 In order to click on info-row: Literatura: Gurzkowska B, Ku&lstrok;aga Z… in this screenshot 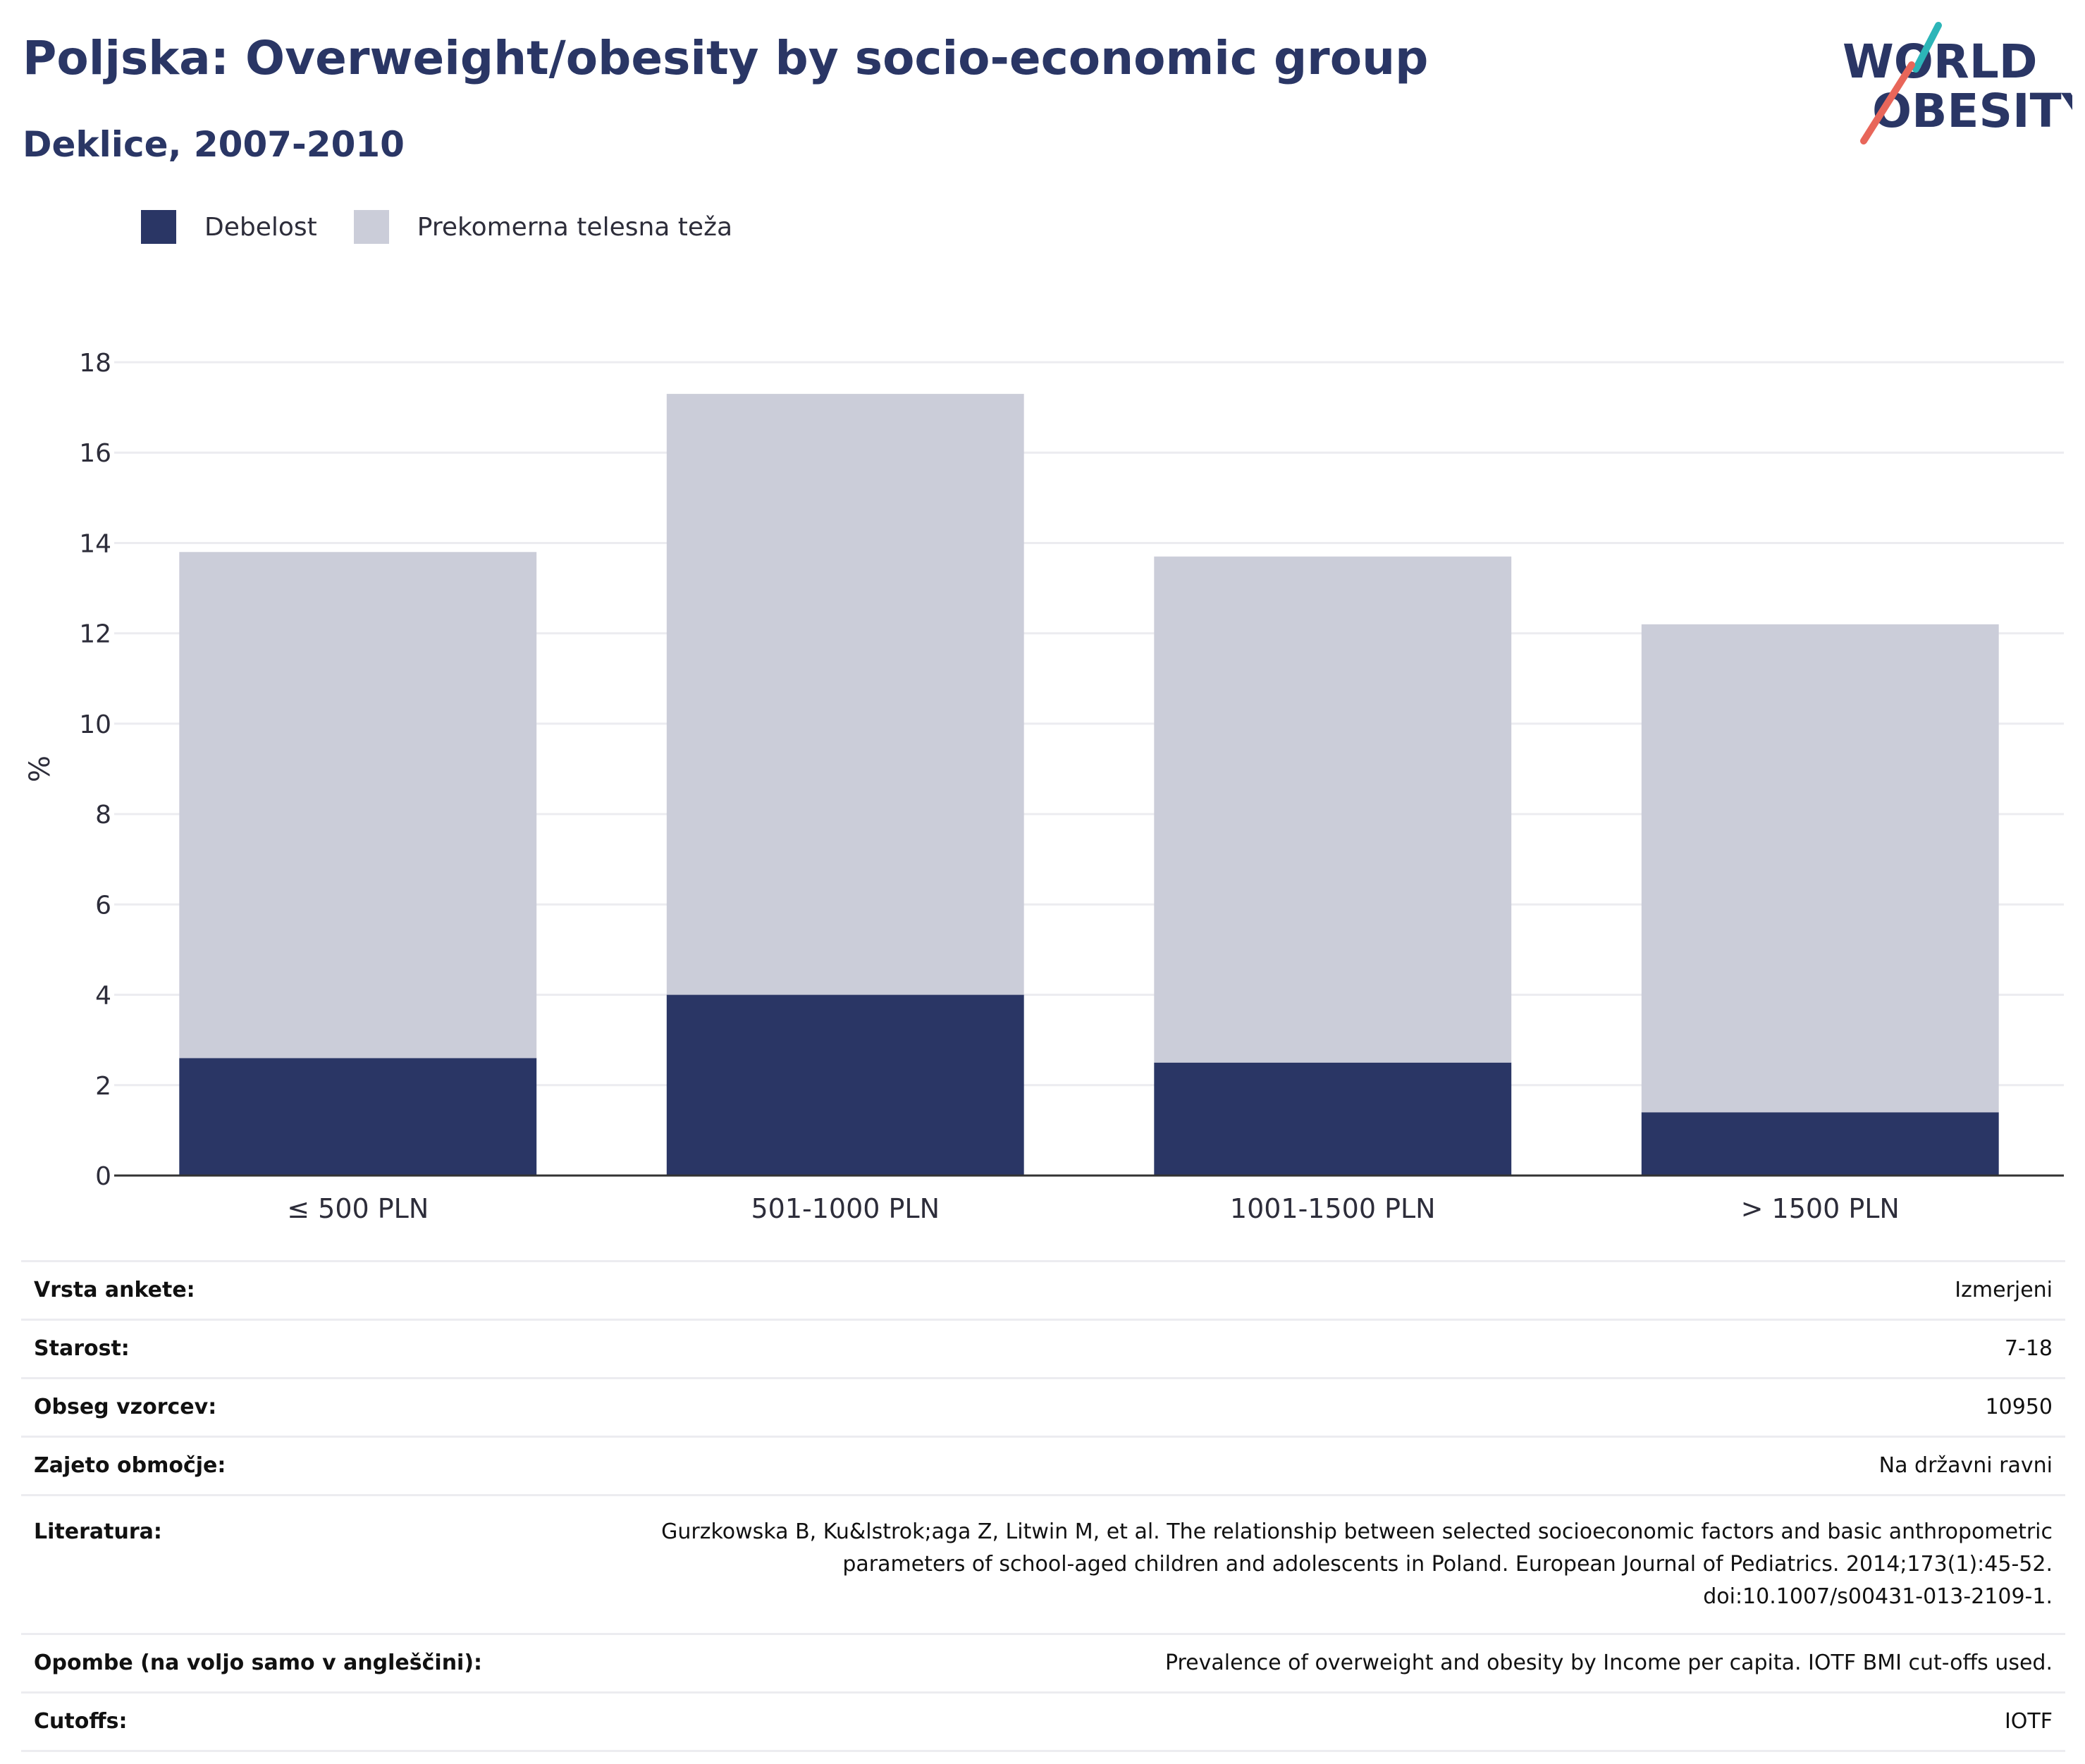, I will do `click(1043, 1564)`.